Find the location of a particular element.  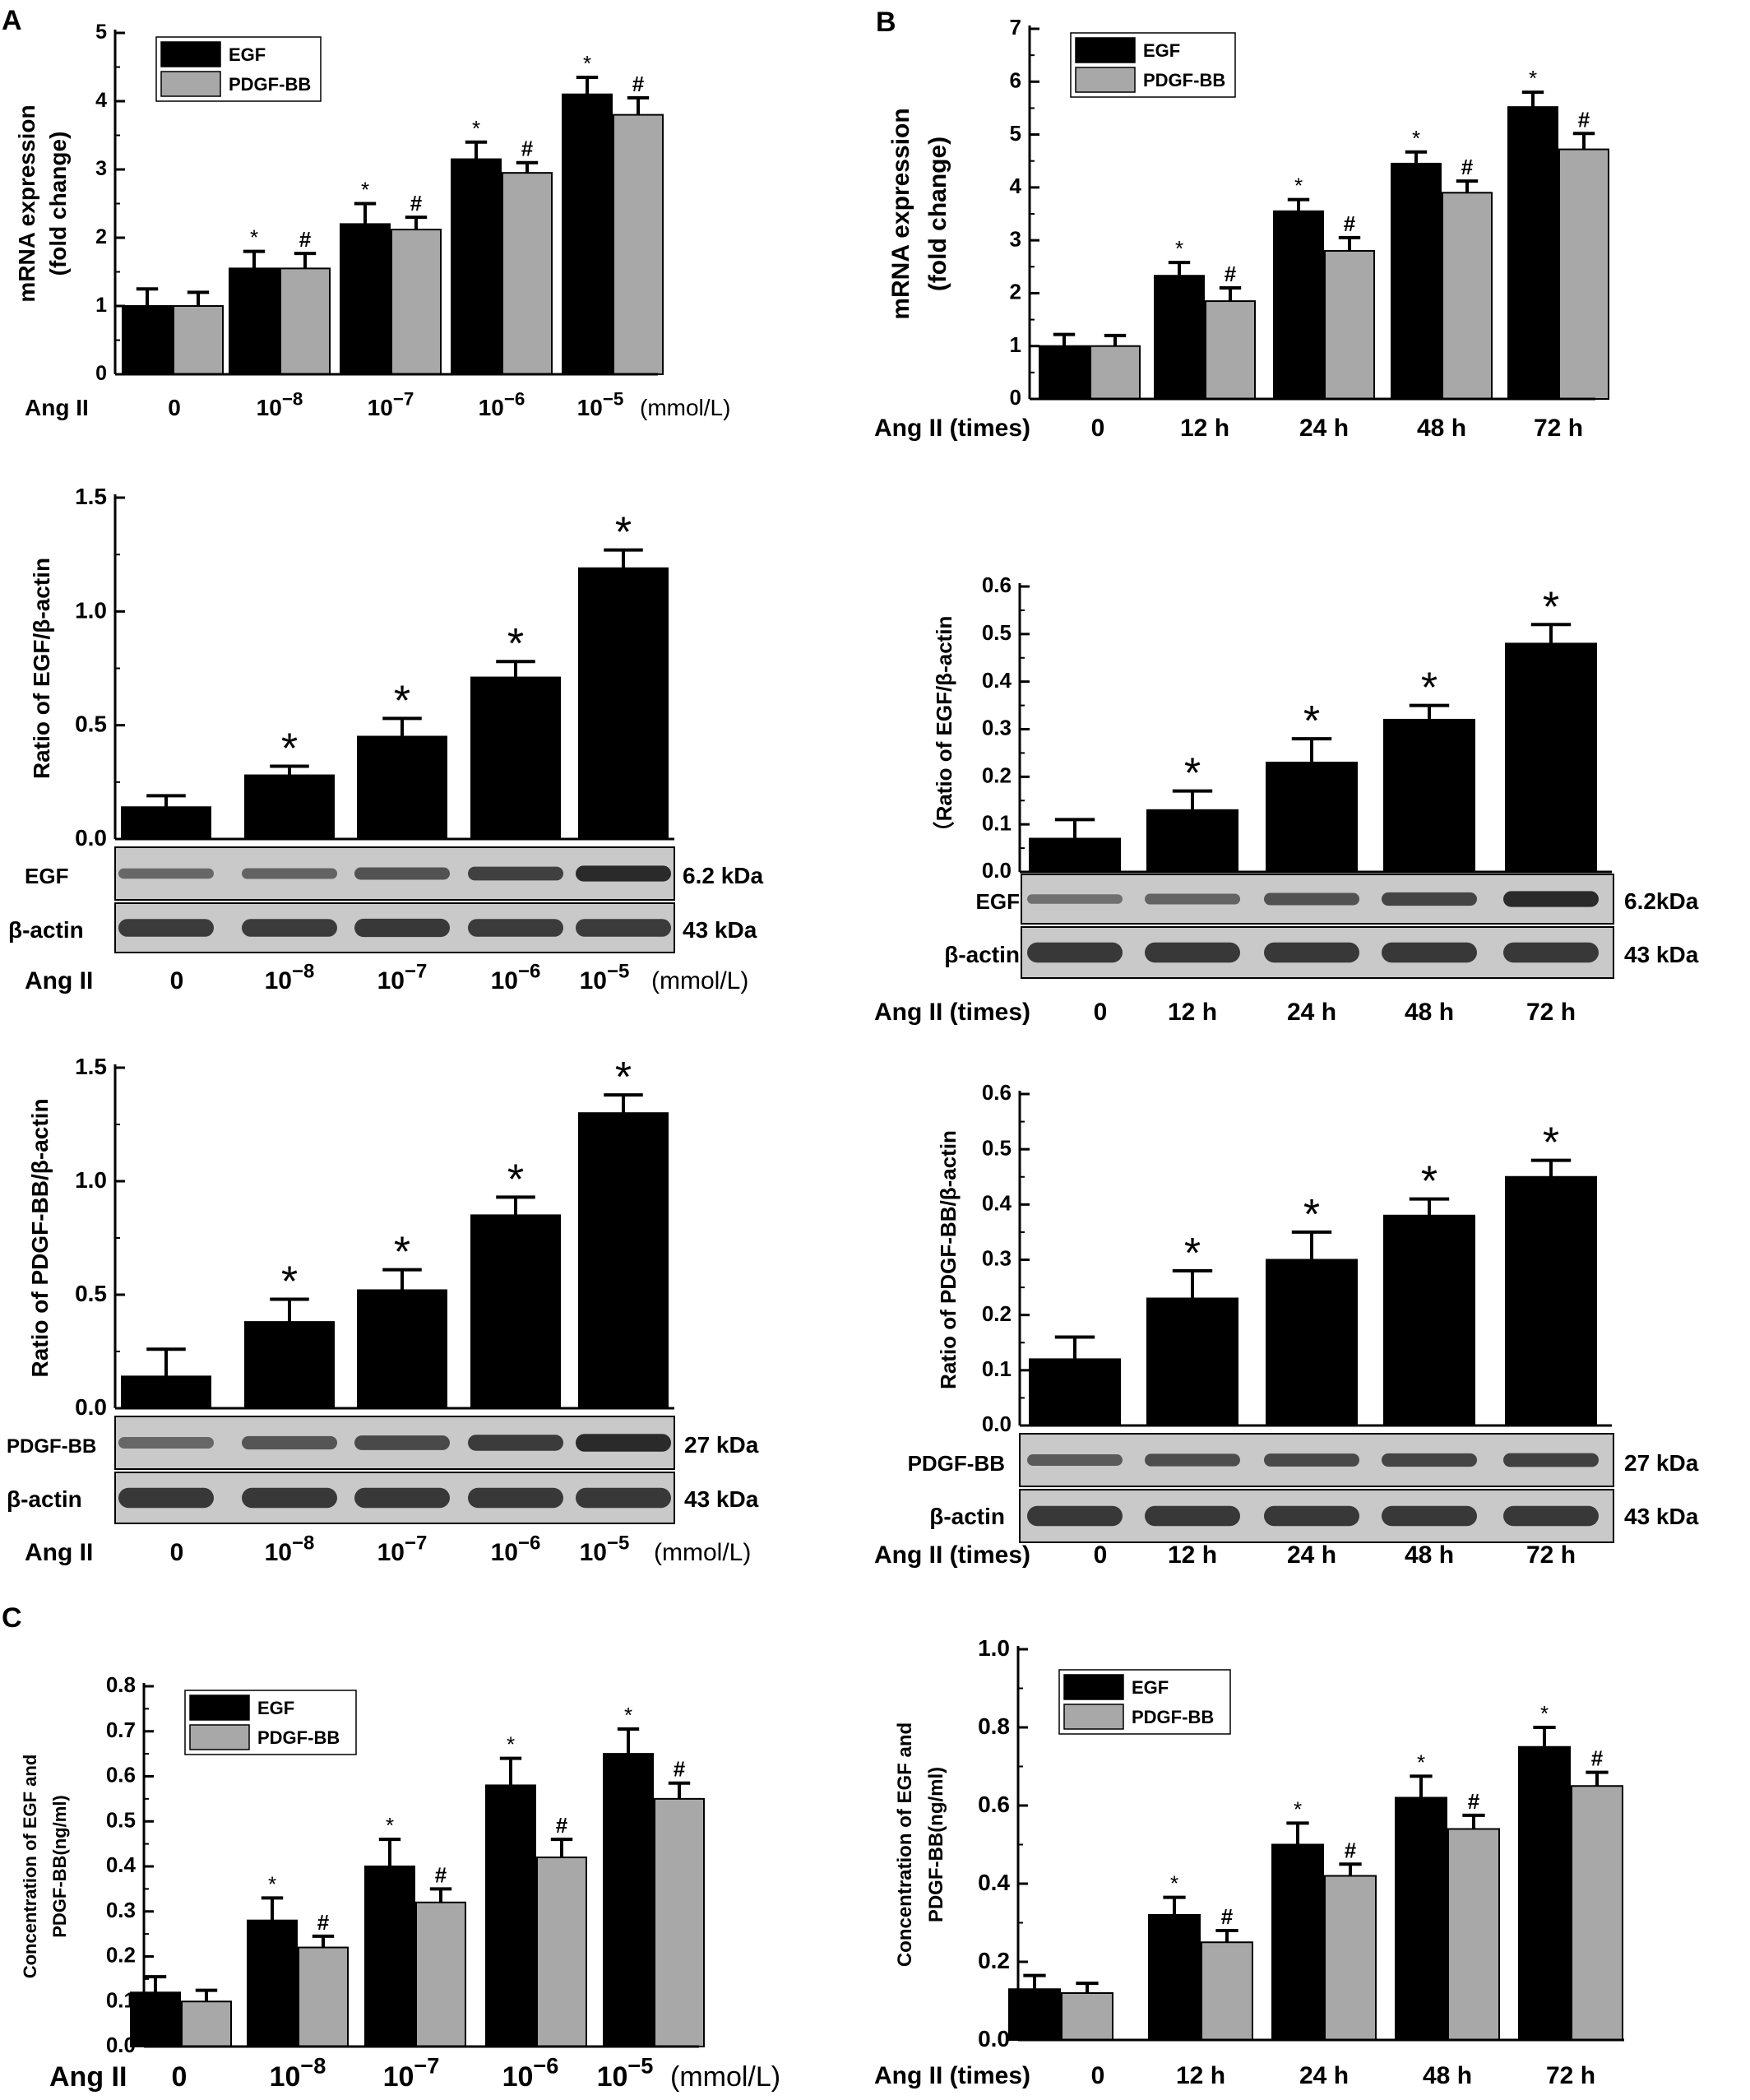

blot-label-pdgf-b: PDGF-BB is located at coordinates (956, 1463).